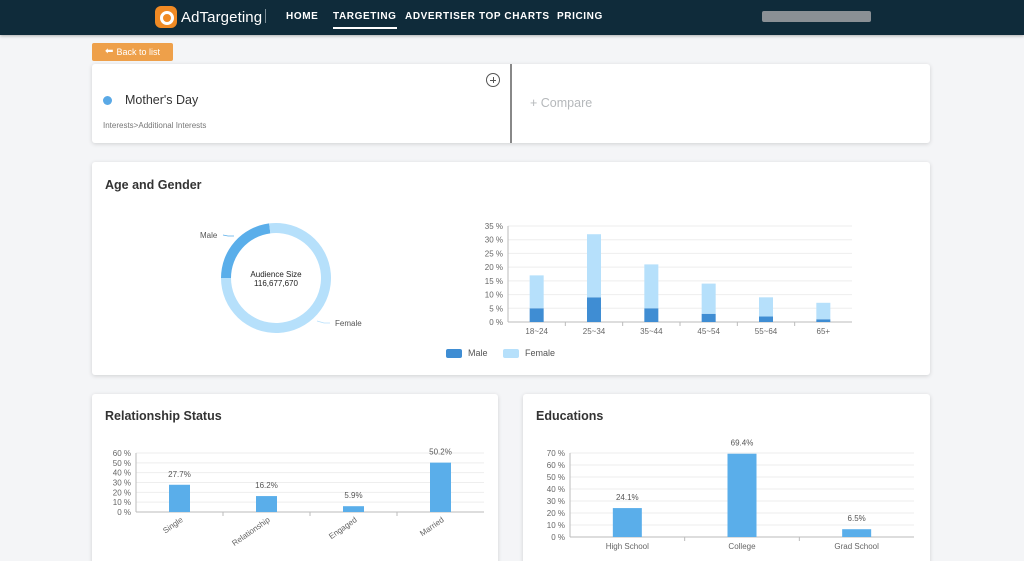 This screenshot has height=561, width=1024. I want to click on donut-center-label: Audience Size, so click(276, 274).